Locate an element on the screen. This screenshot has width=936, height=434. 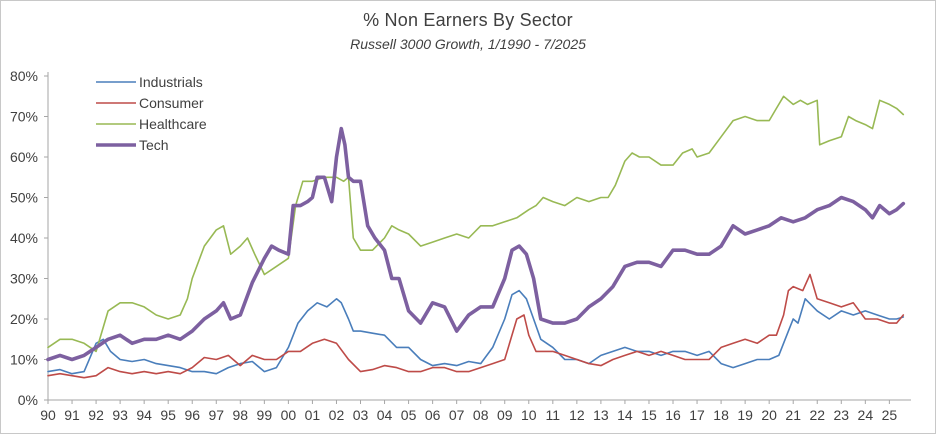
y-tick-label: 0% is located at coordinates (28, 400).